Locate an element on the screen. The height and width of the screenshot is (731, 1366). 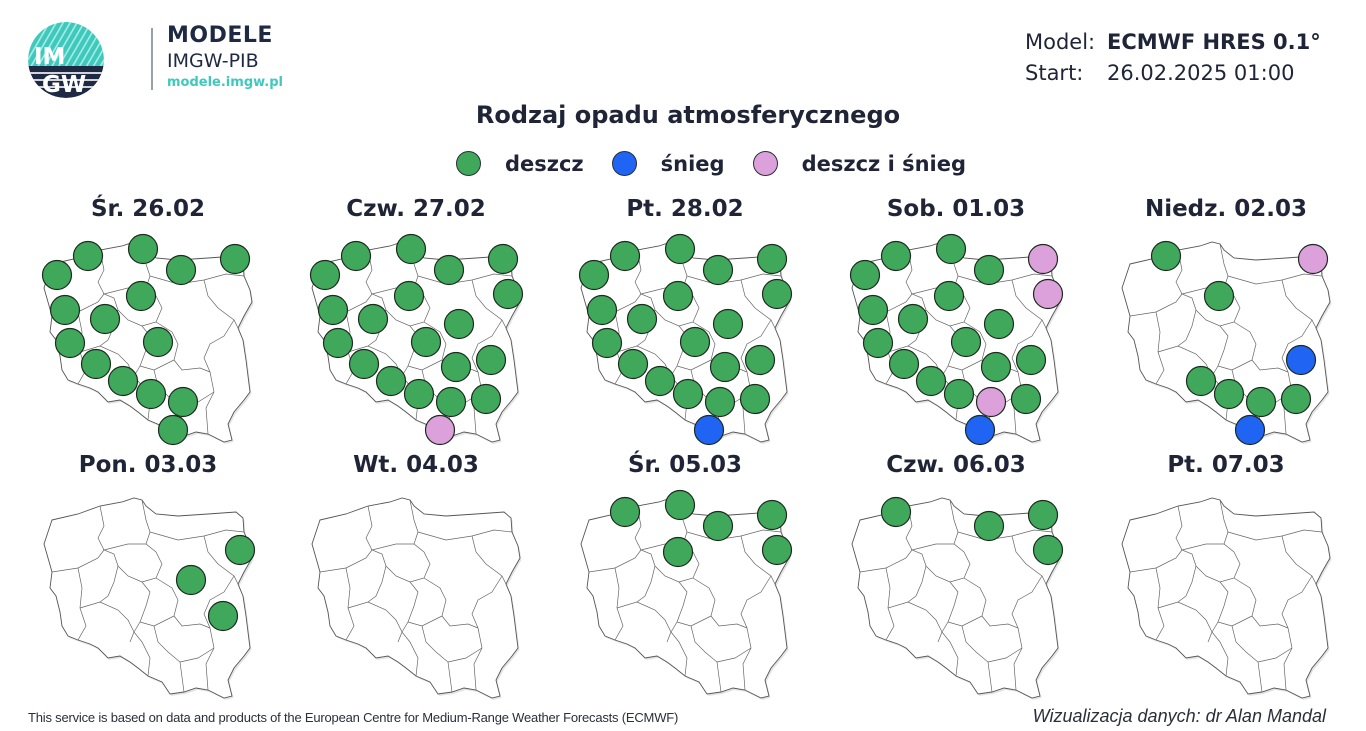
start-label: Start: is located at coordinates (1054, 73).